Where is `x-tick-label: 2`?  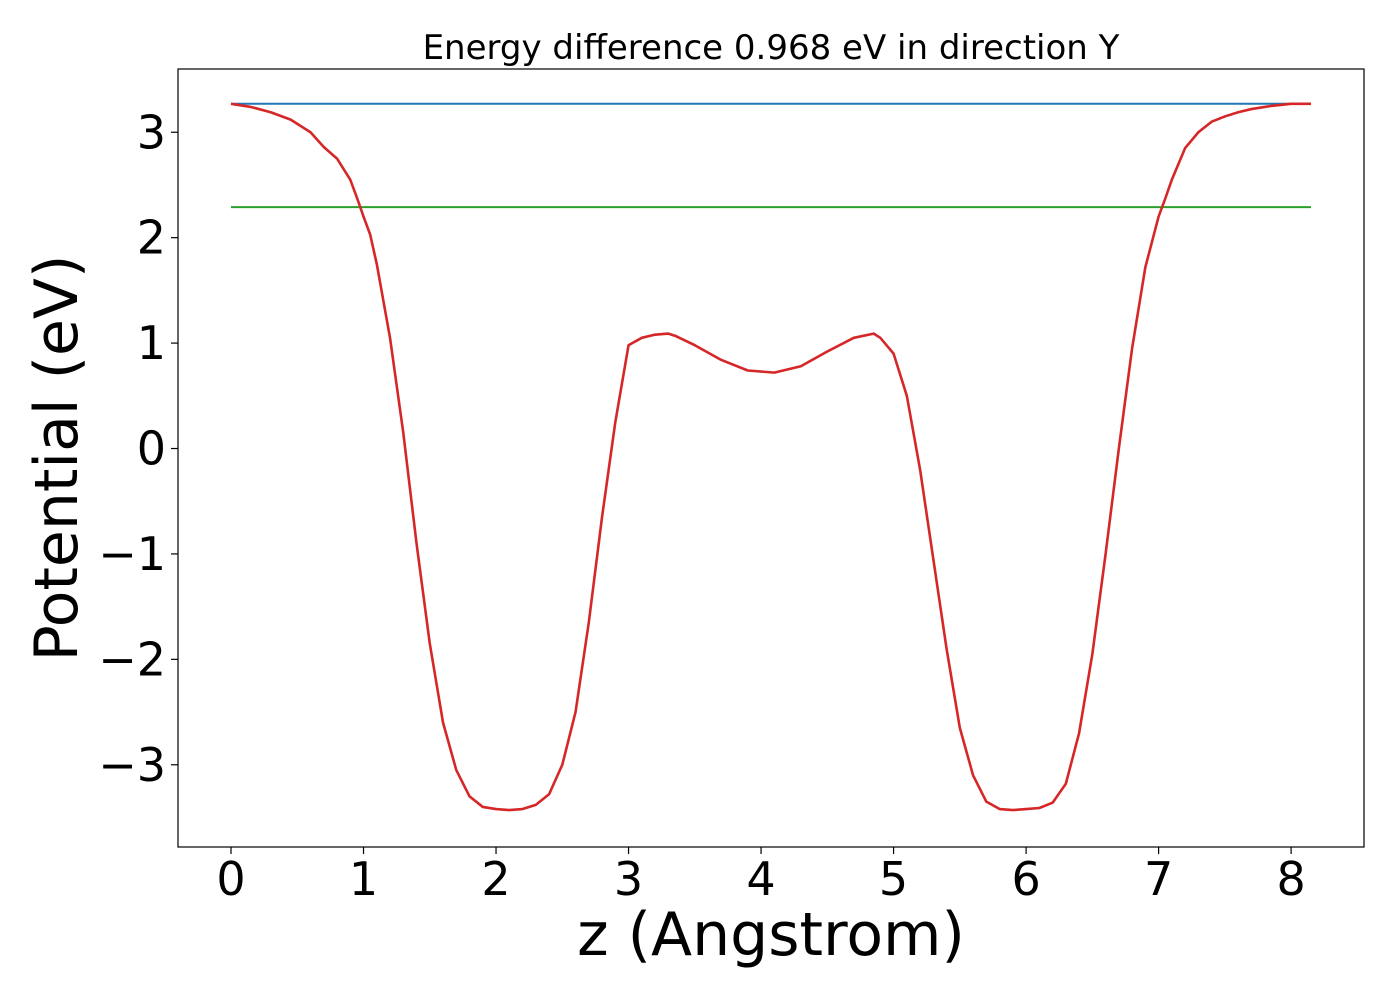
x-tick-label: 2 is located at coordinates (495, 879).